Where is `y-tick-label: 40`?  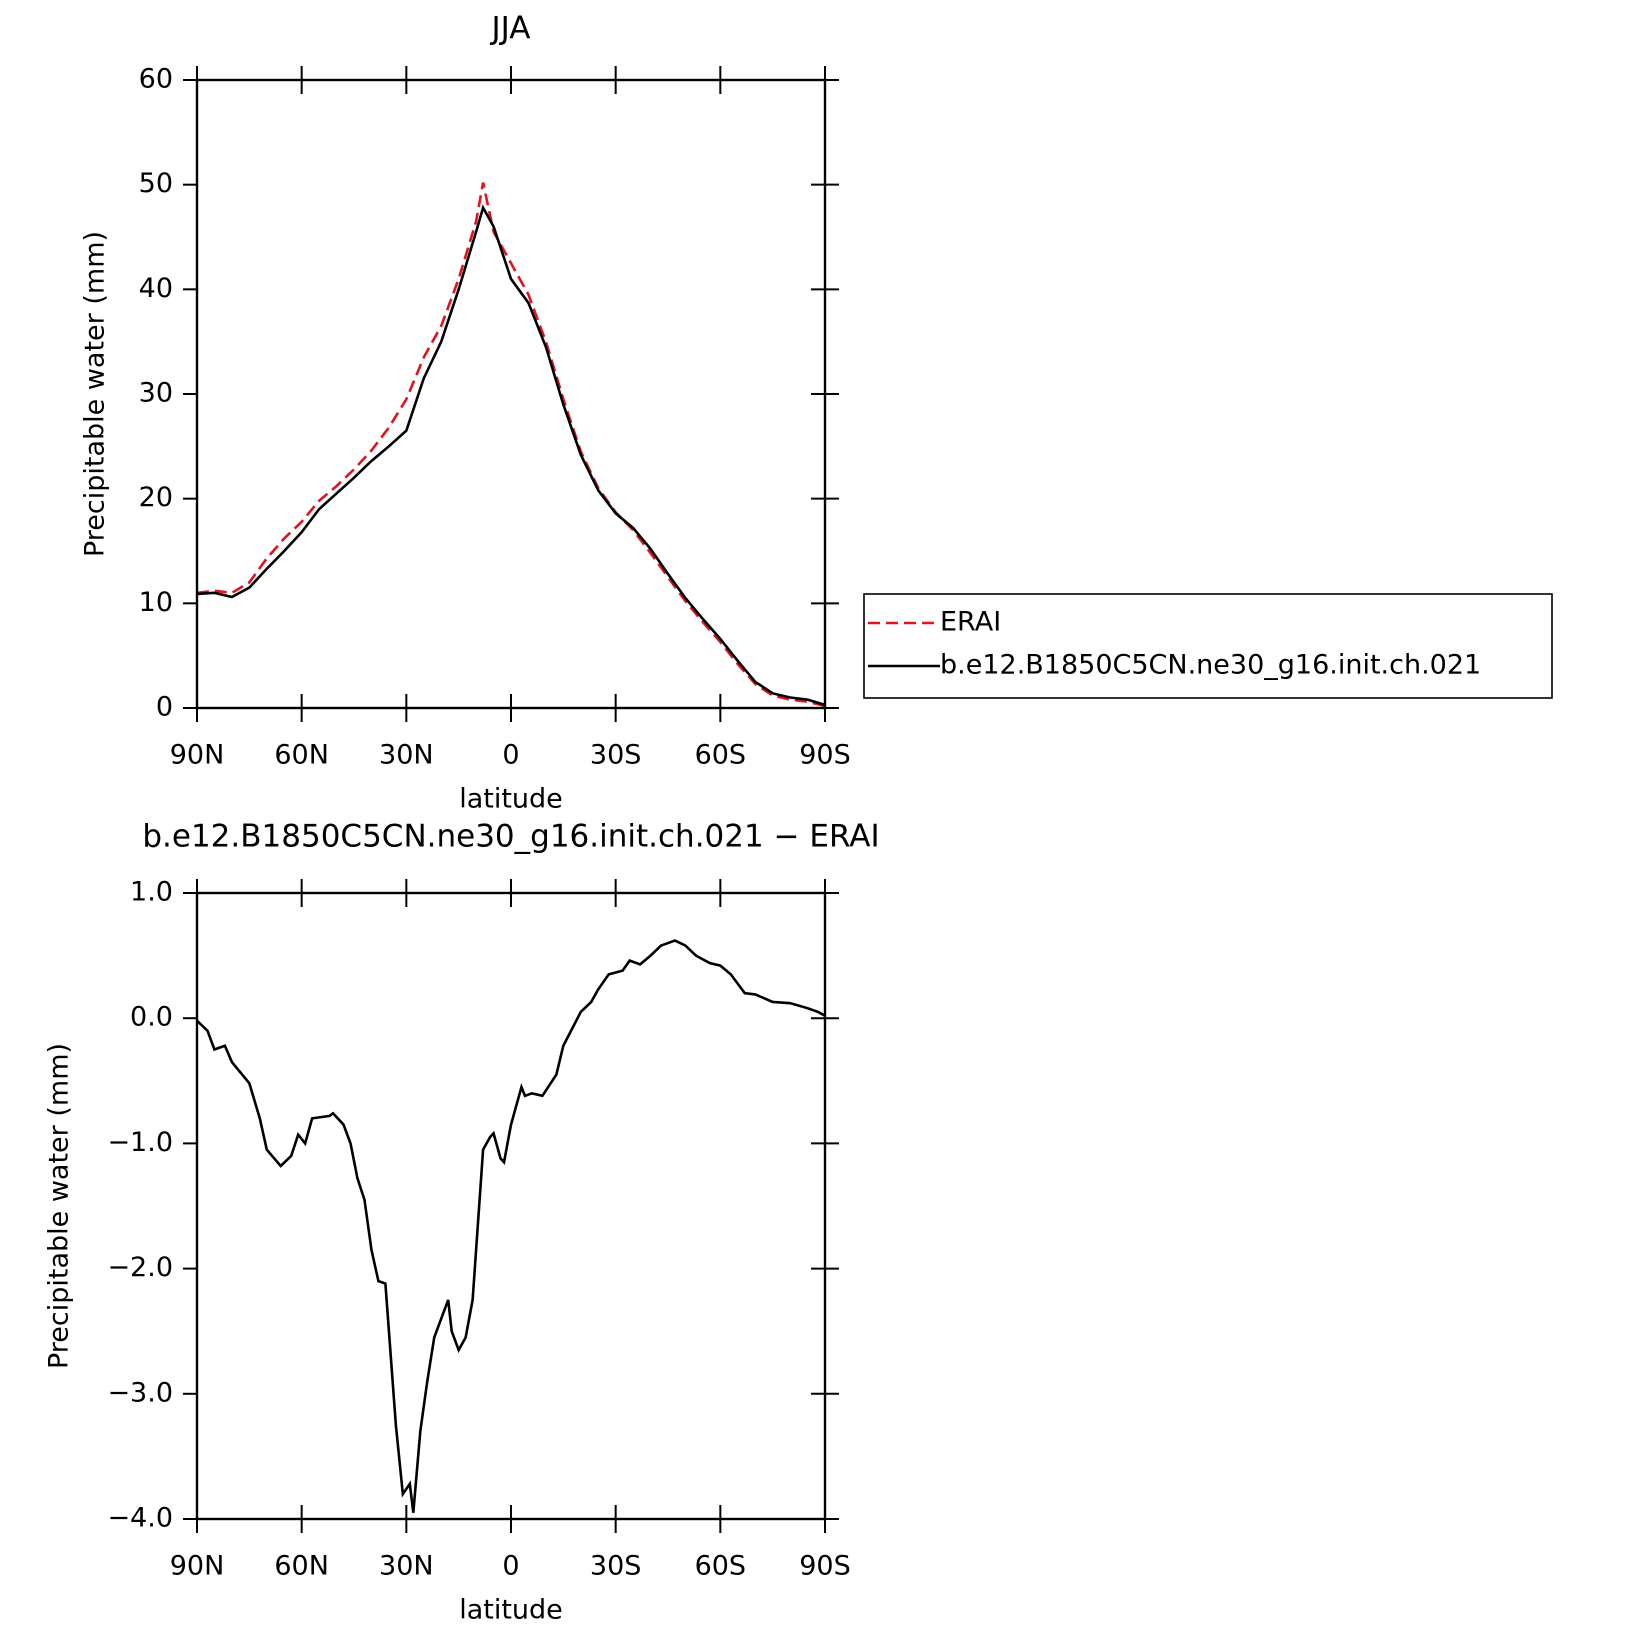 y-tick-label: 40 is located at coordinates (156, 288).